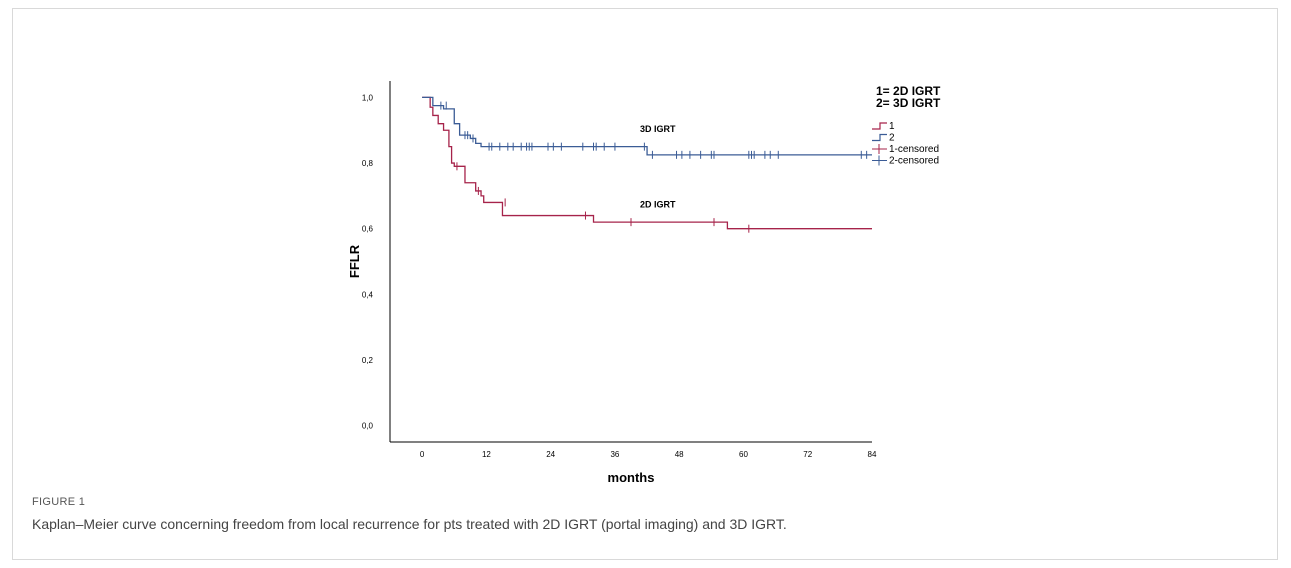 The height and width of the screenshot is (568, 1291). I want to click on x-tick-label: 36, so click(614, 454).